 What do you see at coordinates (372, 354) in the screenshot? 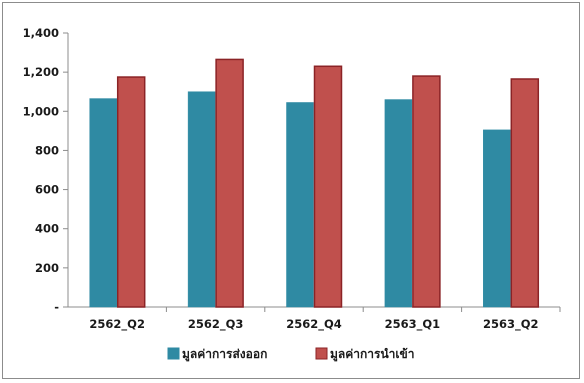
I see `legend-label: มูลค่าการนำเข้า` at bounding box center [372, 354].